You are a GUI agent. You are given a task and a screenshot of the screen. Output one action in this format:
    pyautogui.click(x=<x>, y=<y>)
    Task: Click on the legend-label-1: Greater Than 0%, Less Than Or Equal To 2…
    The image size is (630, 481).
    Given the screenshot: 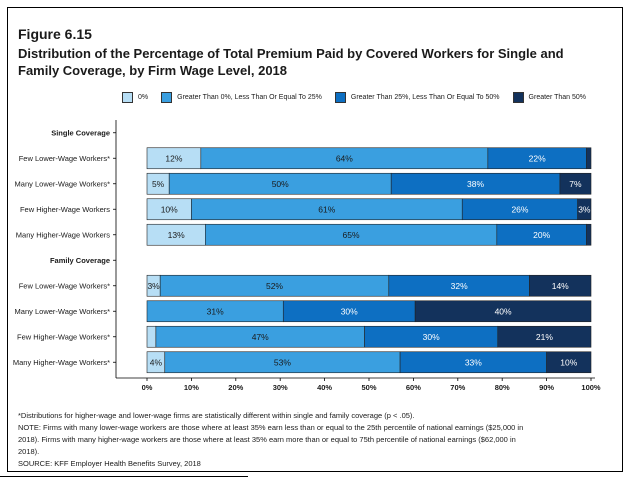 What is the action you would take?
    pyautogui.click(x=249, y=97)
    